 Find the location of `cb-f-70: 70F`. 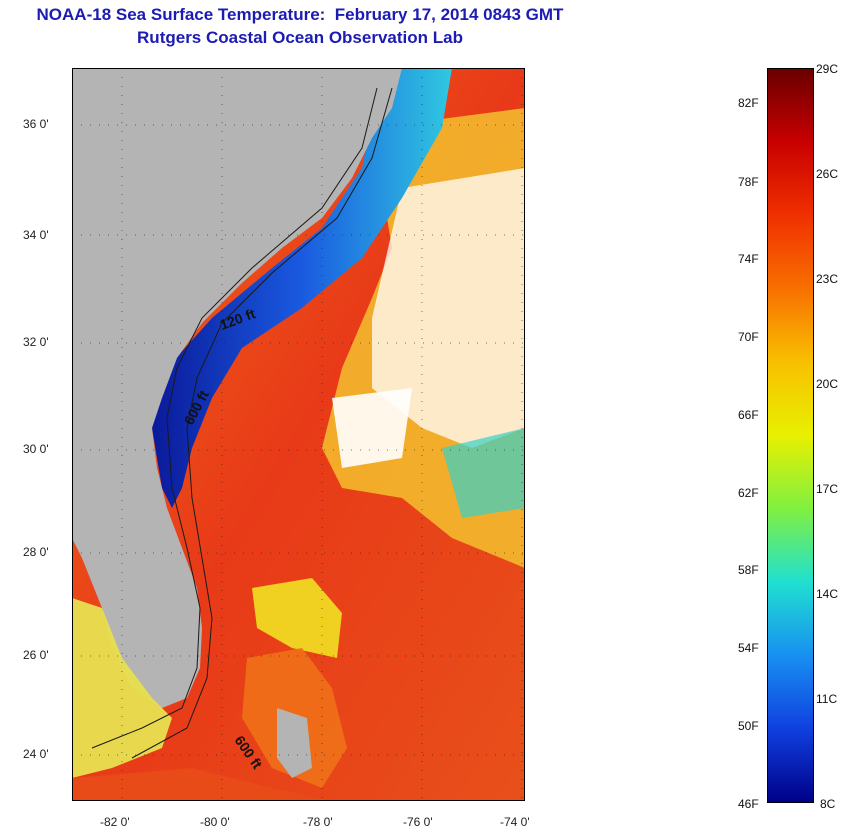

cb-f-70: 70F is located at coordinates (748, 337).